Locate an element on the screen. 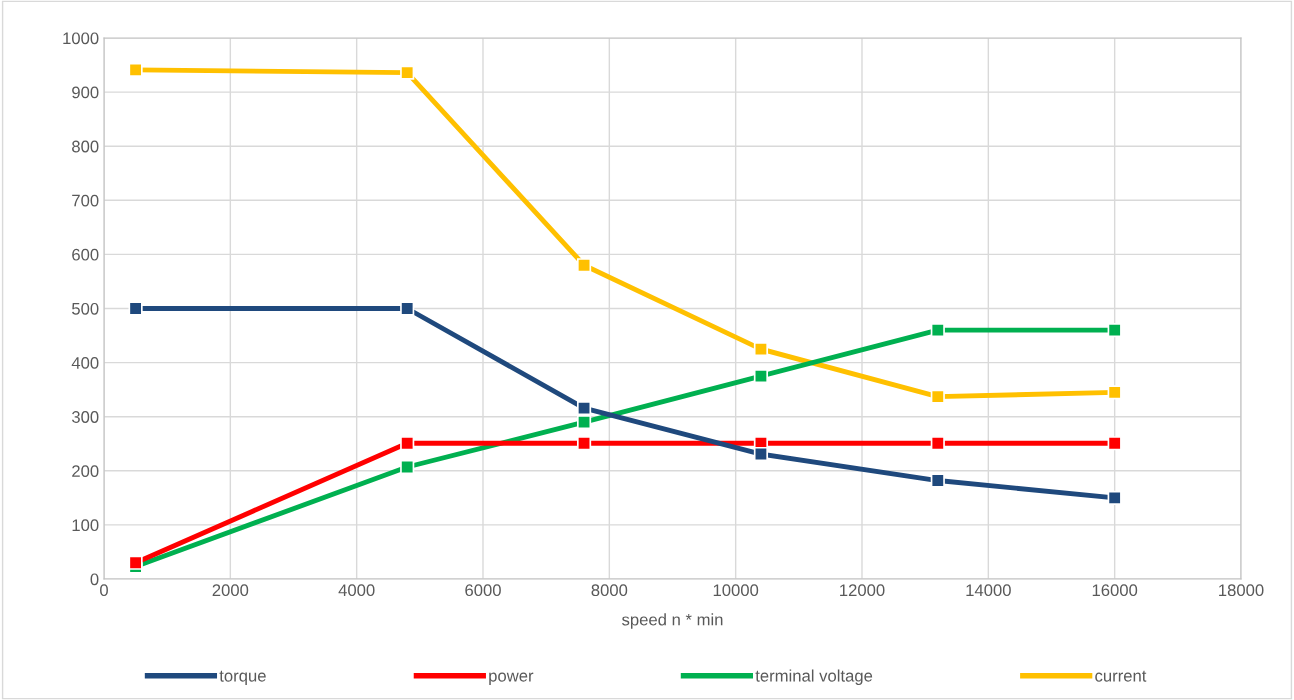 Image resolution: width=1294 pixels, height=700 pixels. x-tick-label: 2000 is located at coordinates (230, 590).